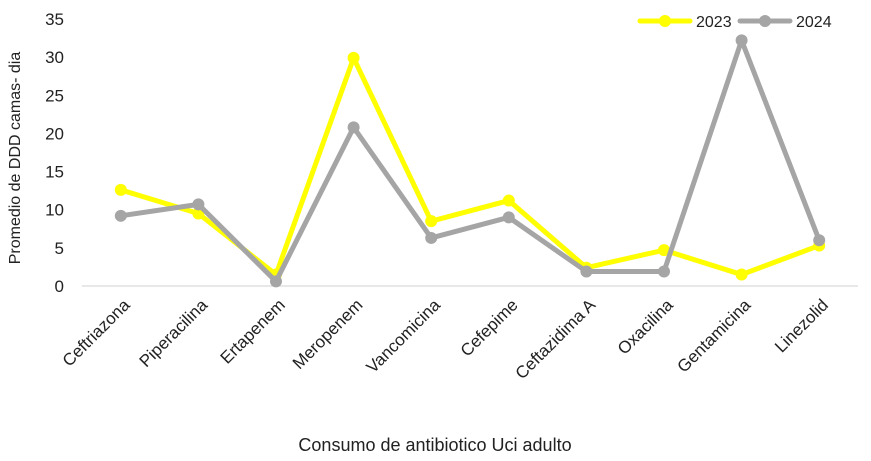 This screenshot has width=871, height=461. I want to click on legend-marker-2023, so click(665, 21).